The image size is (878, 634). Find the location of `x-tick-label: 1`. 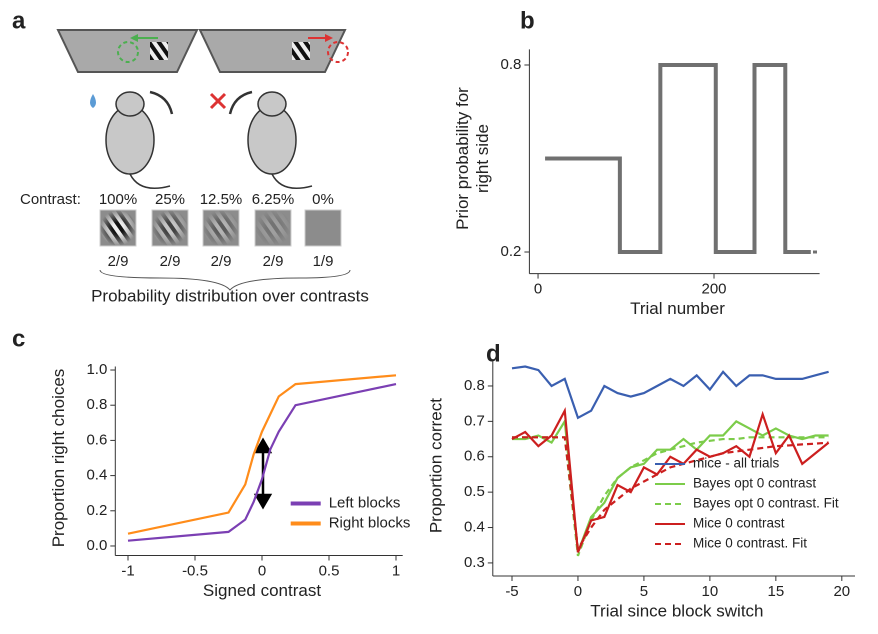

x-tick-label: 1 is located at coordinates (396, 570).